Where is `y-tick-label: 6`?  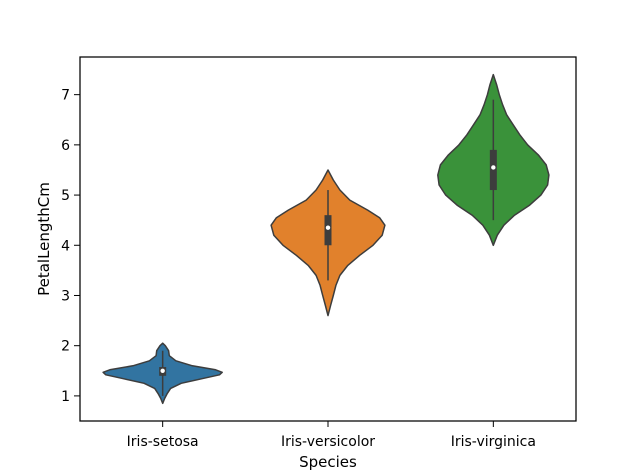
y-tick-label: 6 is located at coordinates (65, 146).